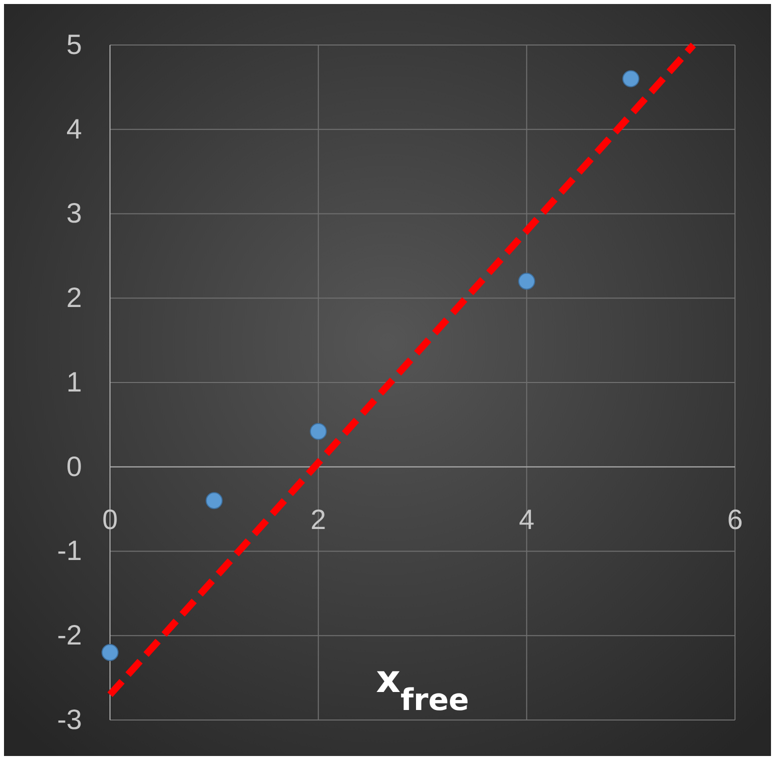 The image size is (775, 760). What do you see at coordinates (69, 550) in the screenshot?
I see `y-tick-label: -1` at bounding box center [69, 550].